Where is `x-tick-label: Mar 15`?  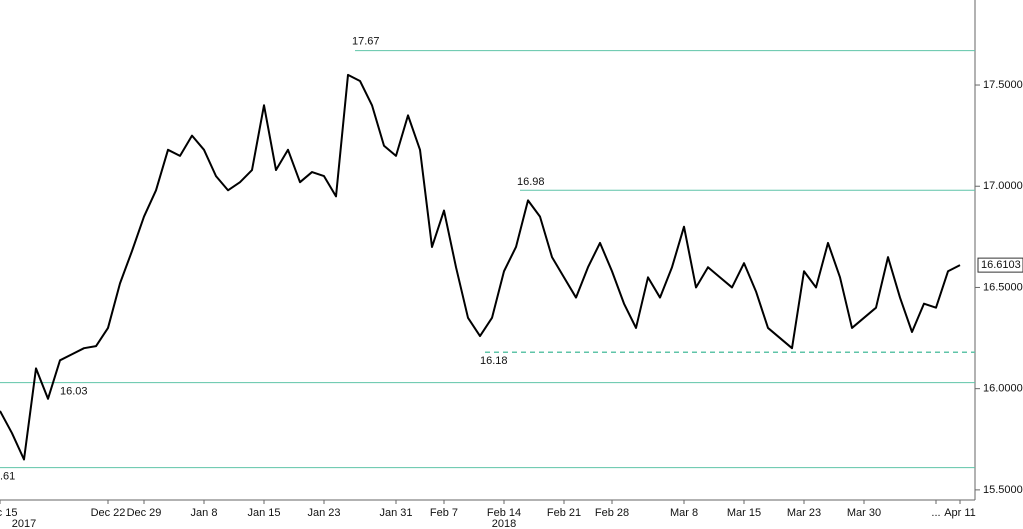 x-tick-label: Mar 15 is located at coordinates (744, 513).